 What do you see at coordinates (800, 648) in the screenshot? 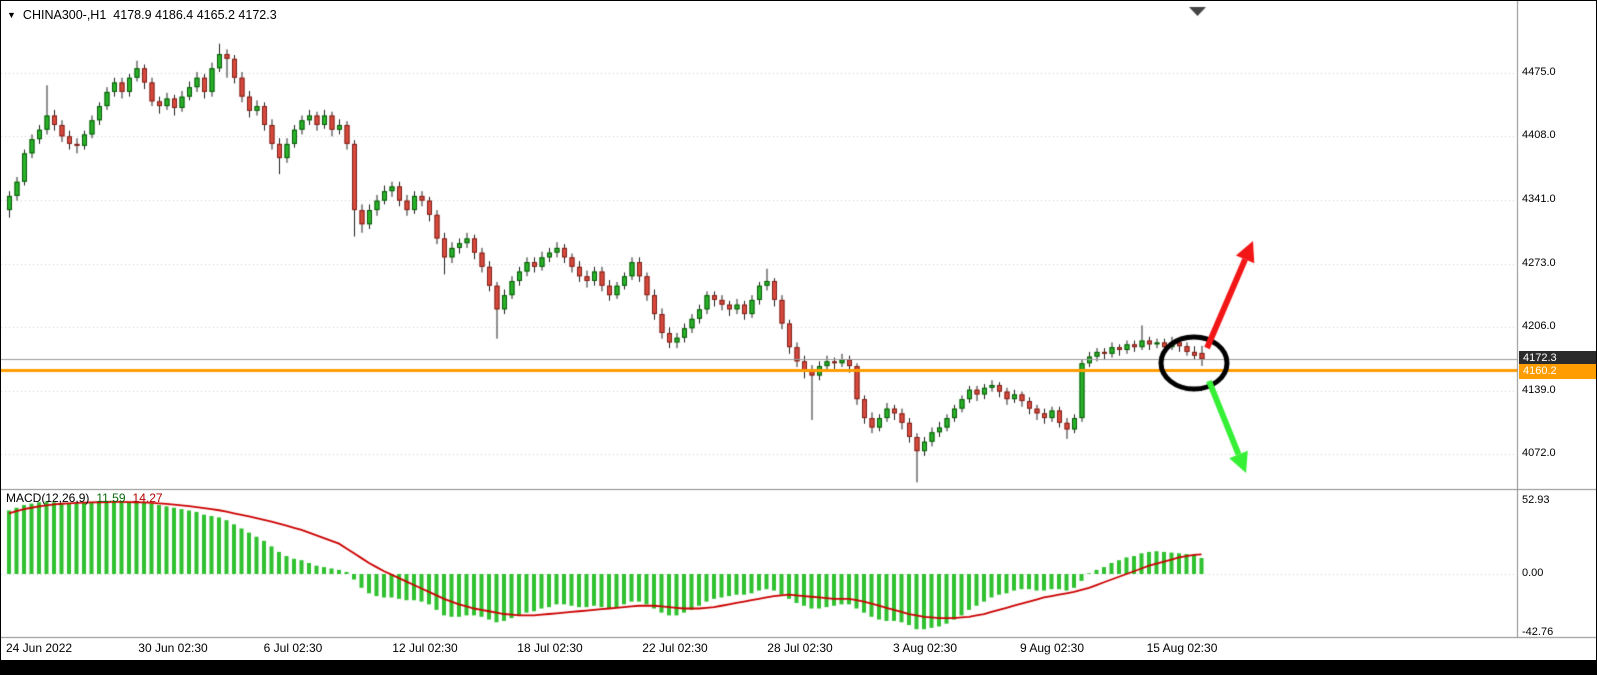
I see `time-axis-label: 28 Jul 02:30` at bounding box center [800, 648].